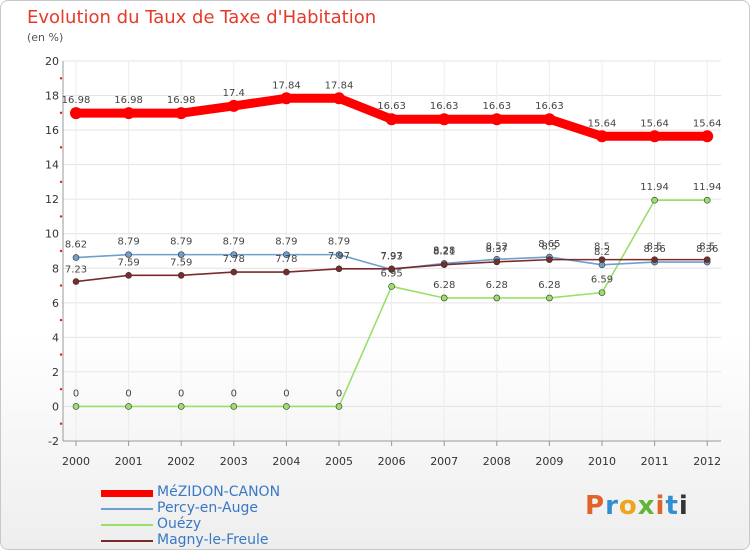 Image resolution: width=750 pixels, height=550 pixels. I want to click on data-label: 7.78, so click(234, 259).